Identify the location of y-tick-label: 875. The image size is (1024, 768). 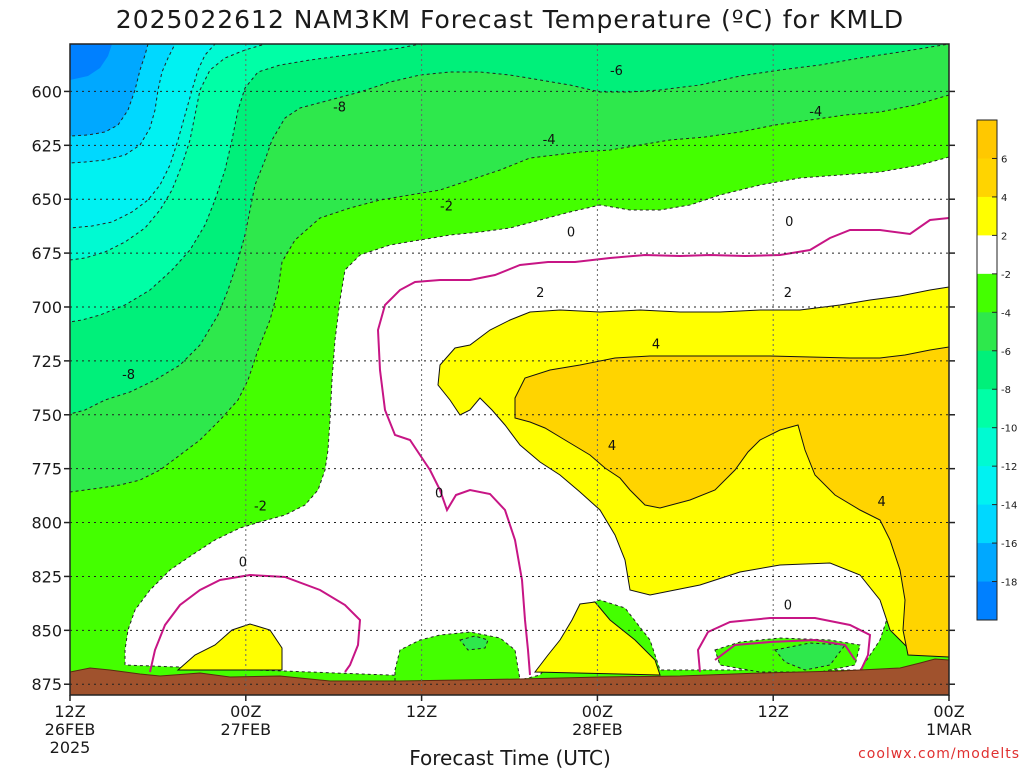
(46, 684).